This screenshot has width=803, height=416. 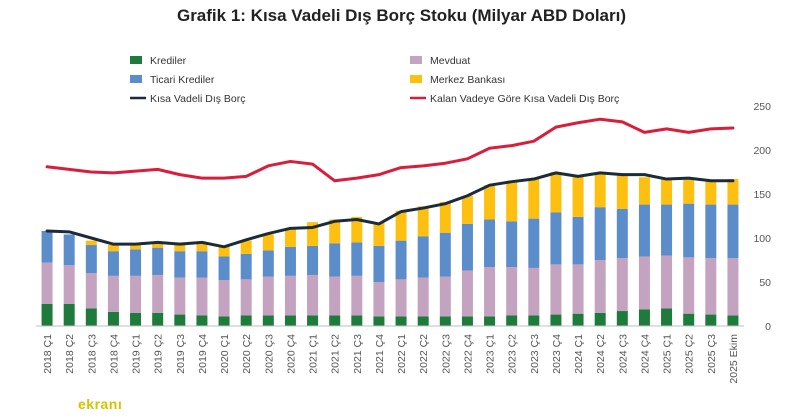 What do you see at coordinates (623, 354) in the screenshot?
I see `x-tick-label-26: 2024 Ç3` at bounding box center [623, 354].